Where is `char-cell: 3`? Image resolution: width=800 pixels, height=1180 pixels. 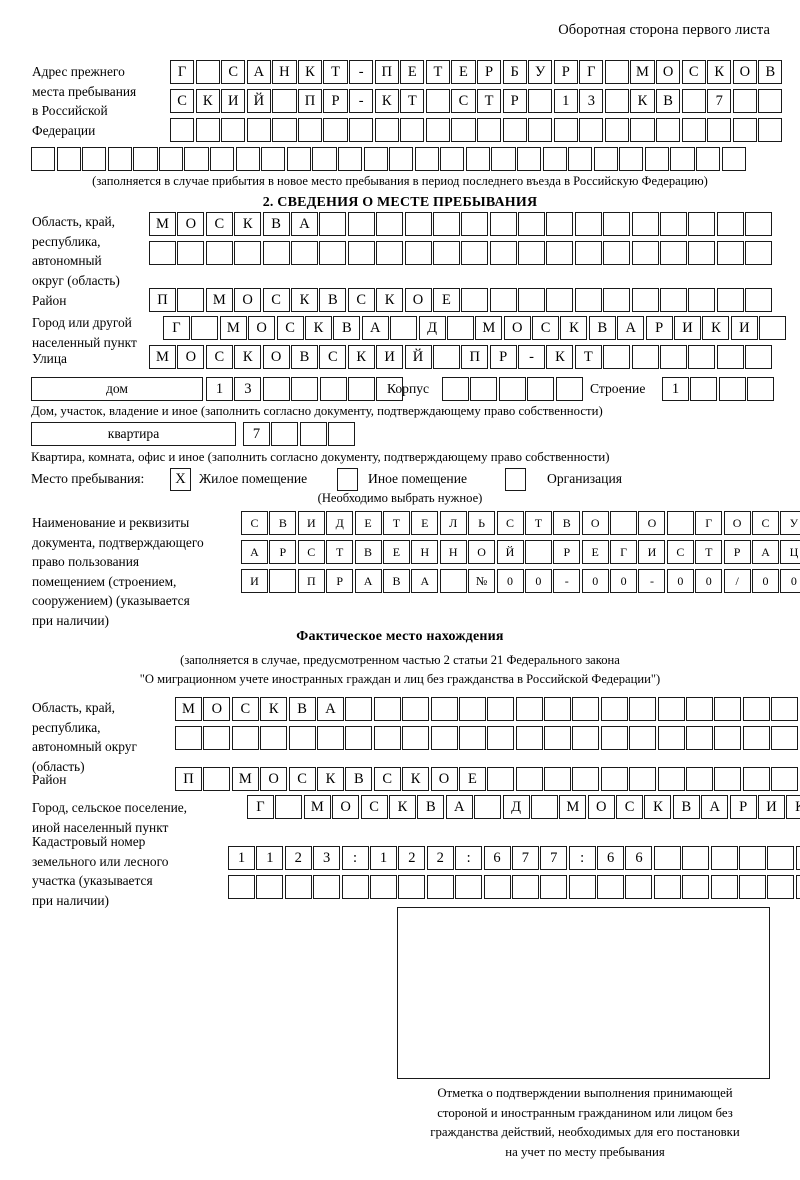
char-cell: 3 is located at coordinates (248, 389).